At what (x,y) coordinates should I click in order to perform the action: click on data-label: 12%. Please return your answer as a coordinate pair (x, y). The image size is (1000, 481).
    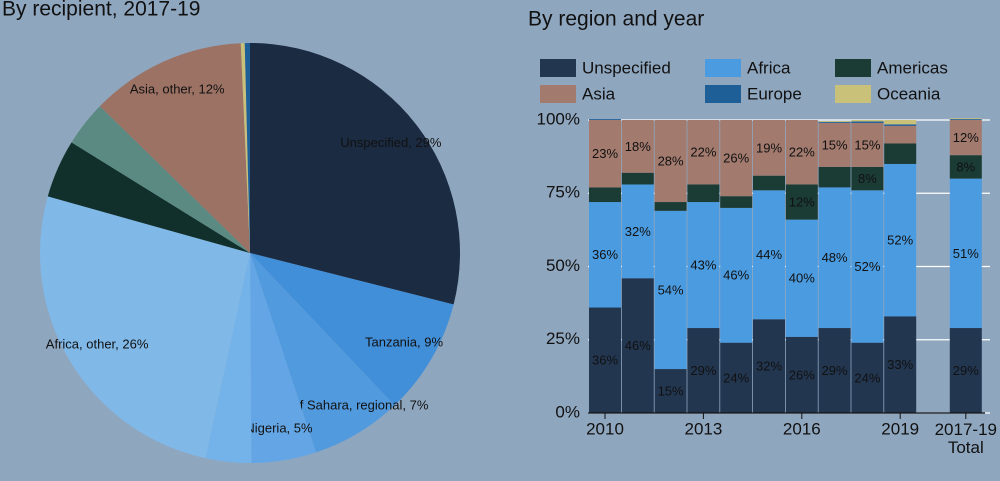
    Looking at the image, I should click on (802, 201).